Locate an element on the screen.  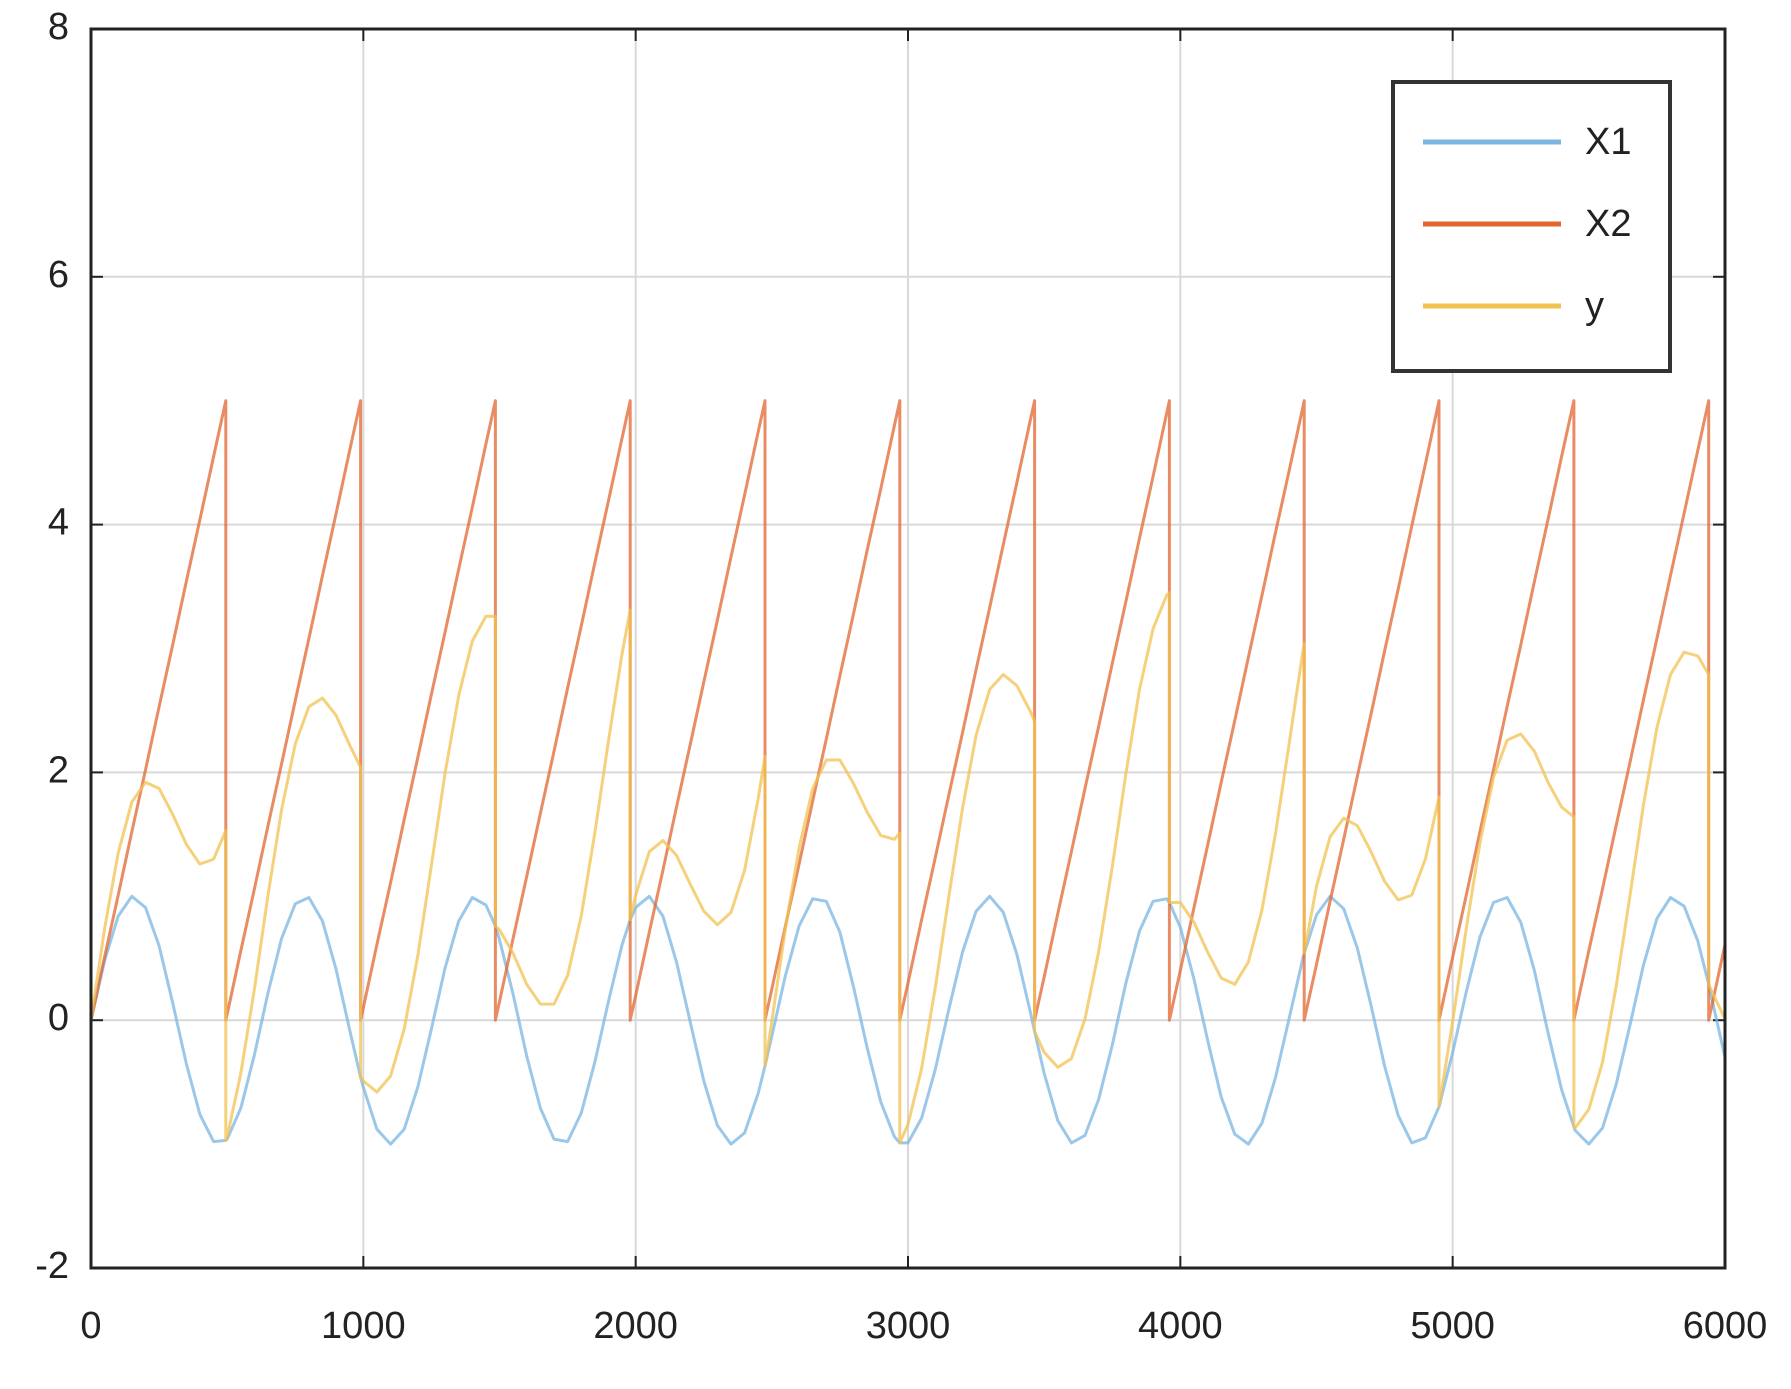
x-tick-label: 6000 is located at coordinates (1725, 1326).